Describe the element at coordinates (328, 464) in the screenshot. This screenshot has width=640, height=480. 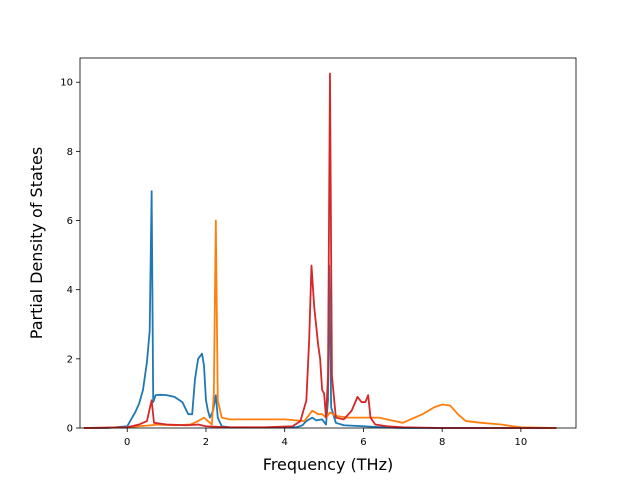
I see `x-axis-label: Frequency (THz)` at that location.